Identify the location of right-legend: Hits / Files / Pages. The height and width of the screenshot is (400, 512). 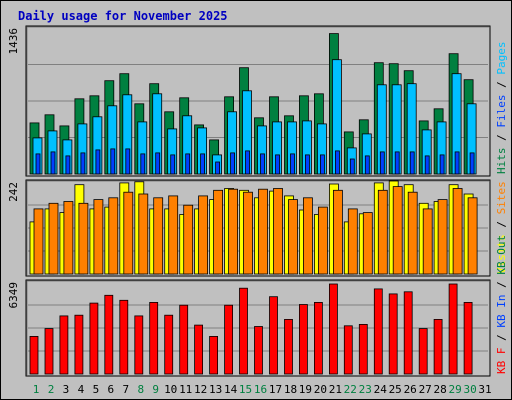
(501, 108).